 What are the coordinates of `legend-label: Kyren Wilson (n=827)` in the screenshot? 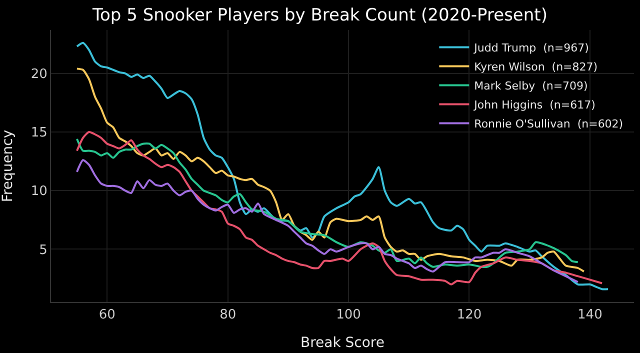 It's located at (536, 67).